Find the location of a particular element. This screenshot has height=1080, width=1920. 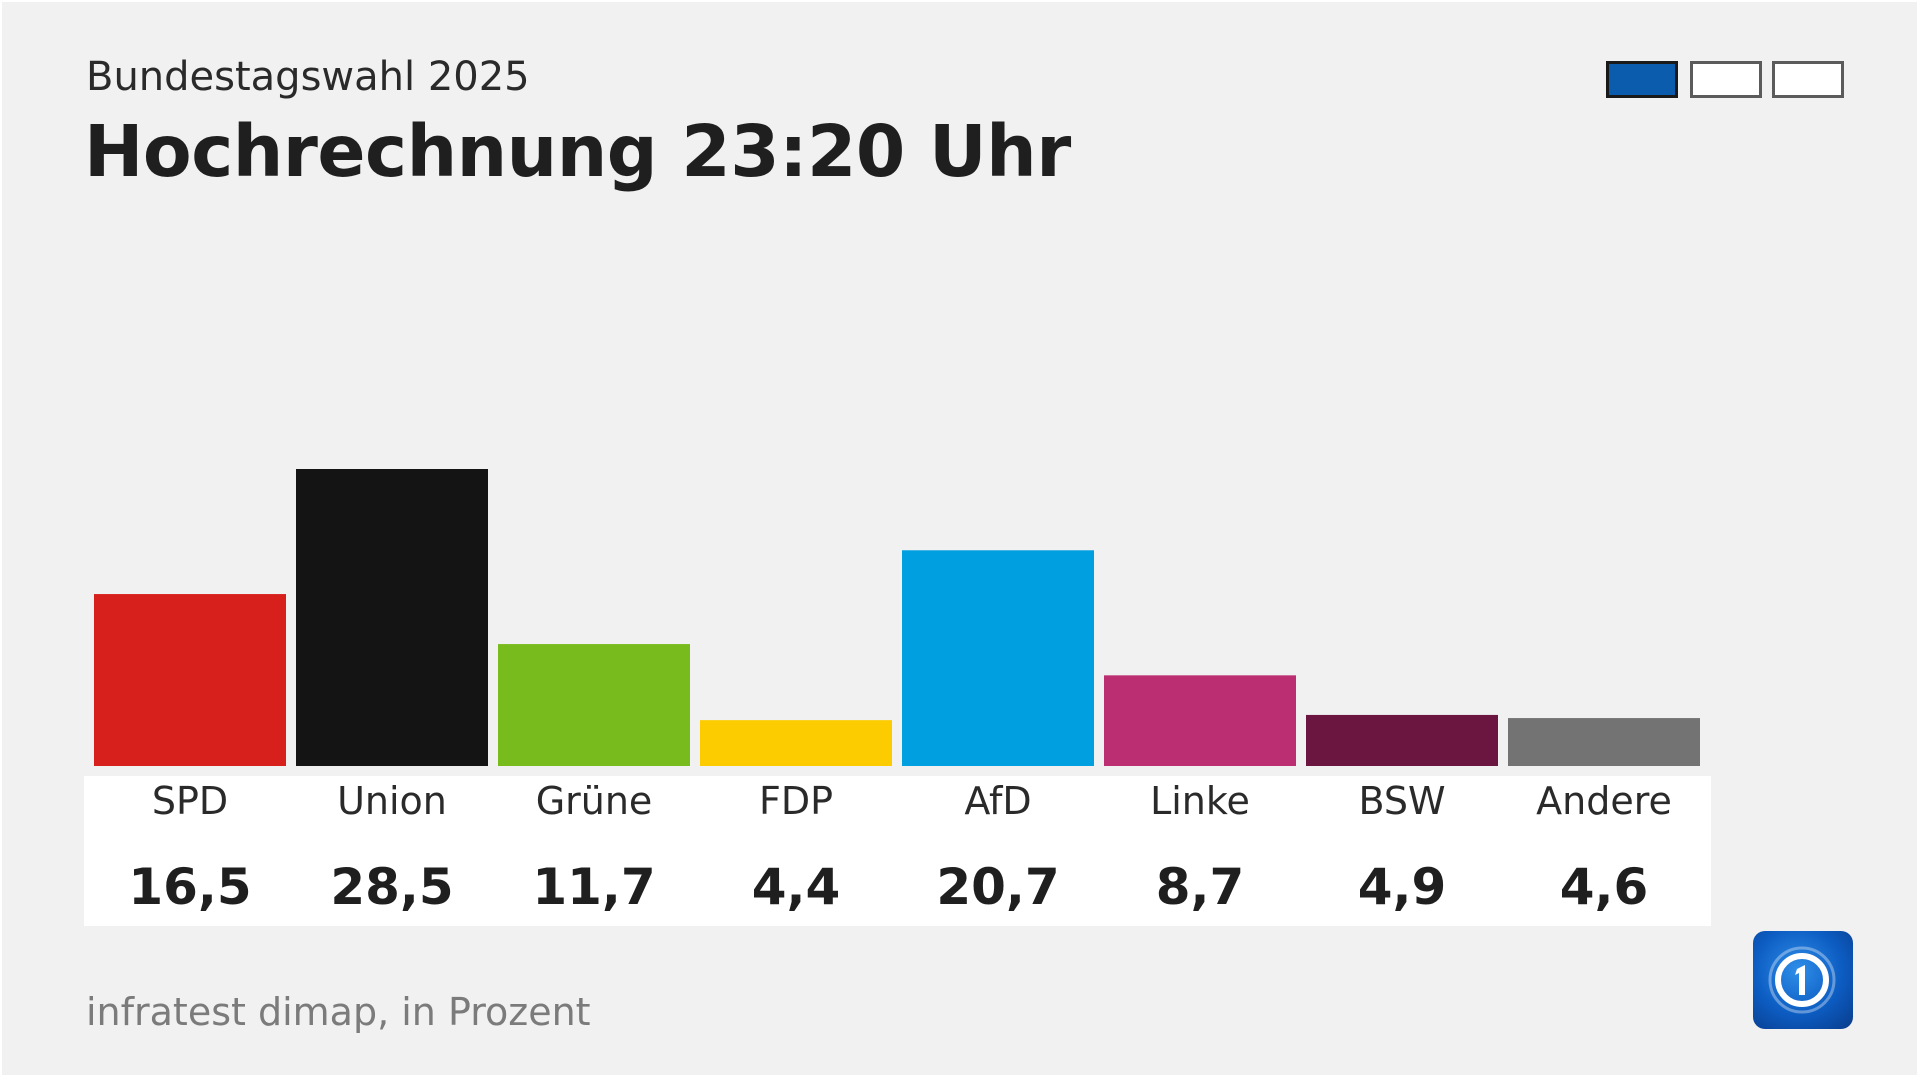

bar-spd is located at coordinates (190, 680).